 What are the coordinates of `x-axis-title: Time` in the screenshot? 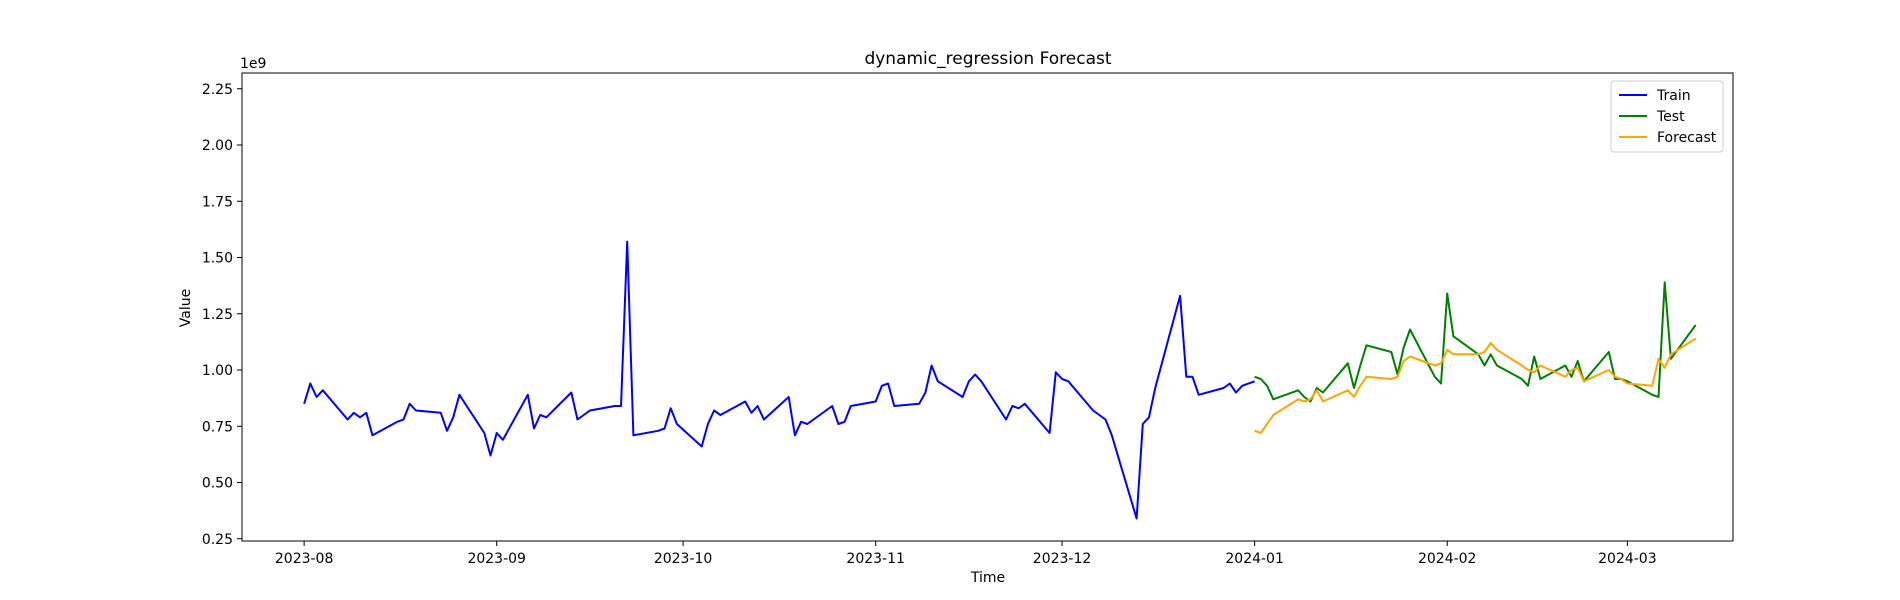 It's located at (987, 578).